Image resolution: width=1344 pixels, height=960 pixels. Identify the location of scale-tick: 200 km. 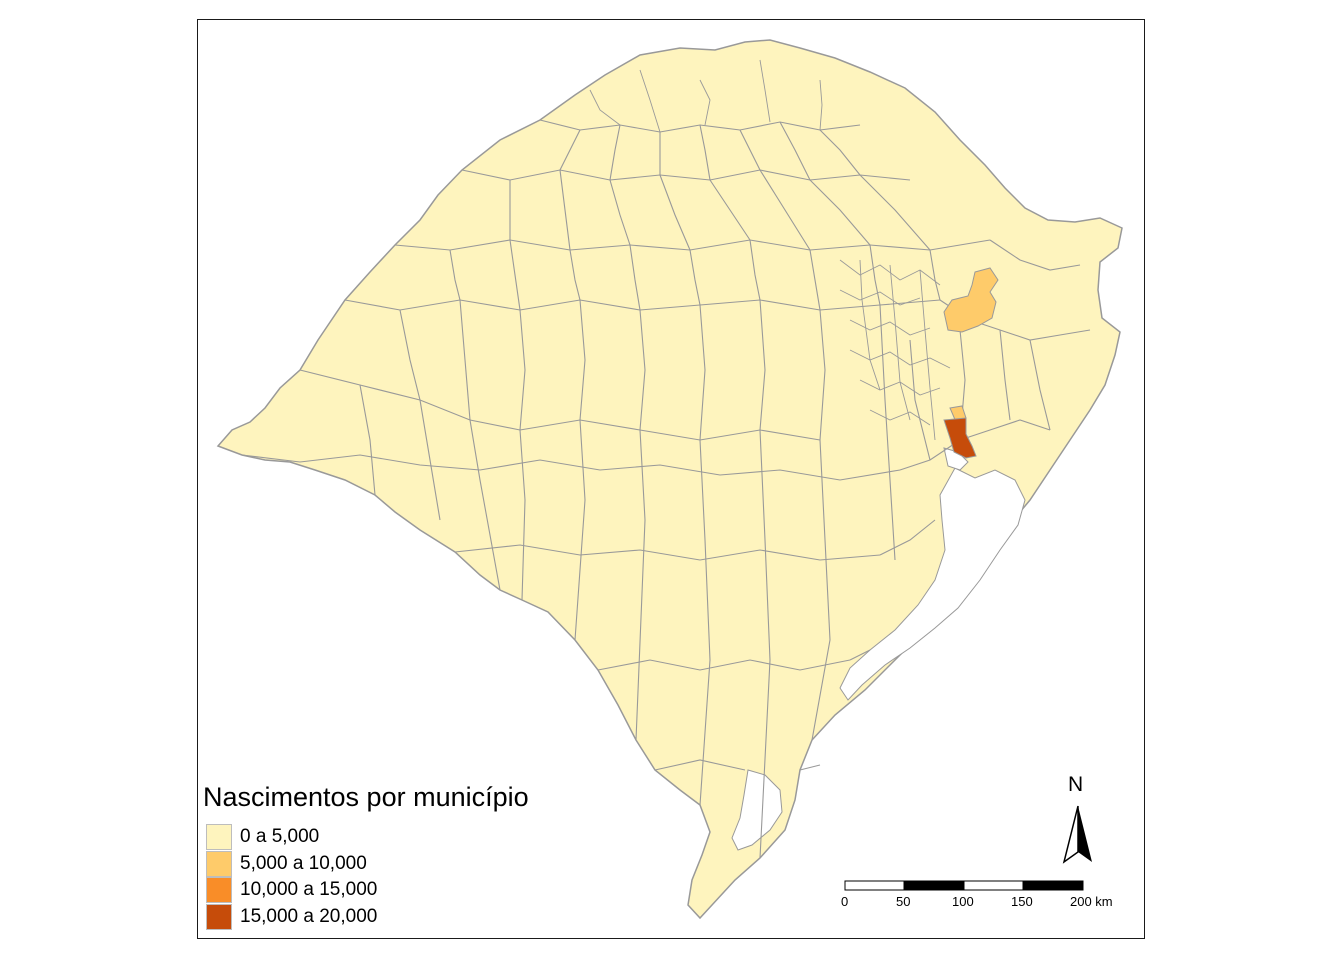
(1091, 901).